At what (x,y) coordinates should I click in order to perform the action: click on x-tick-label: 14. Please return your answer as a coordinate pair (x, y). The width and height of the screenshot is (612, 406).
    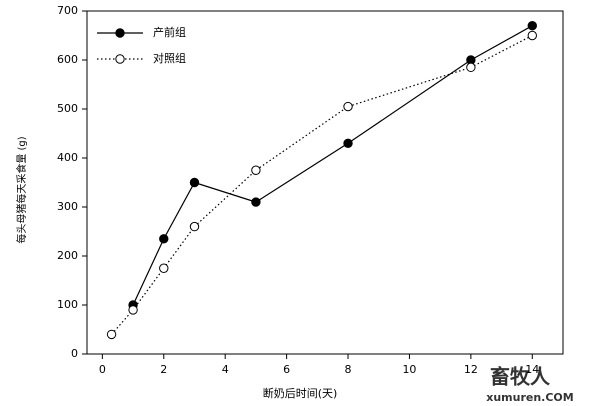
    Looking at the image, I should click on (532, 369).